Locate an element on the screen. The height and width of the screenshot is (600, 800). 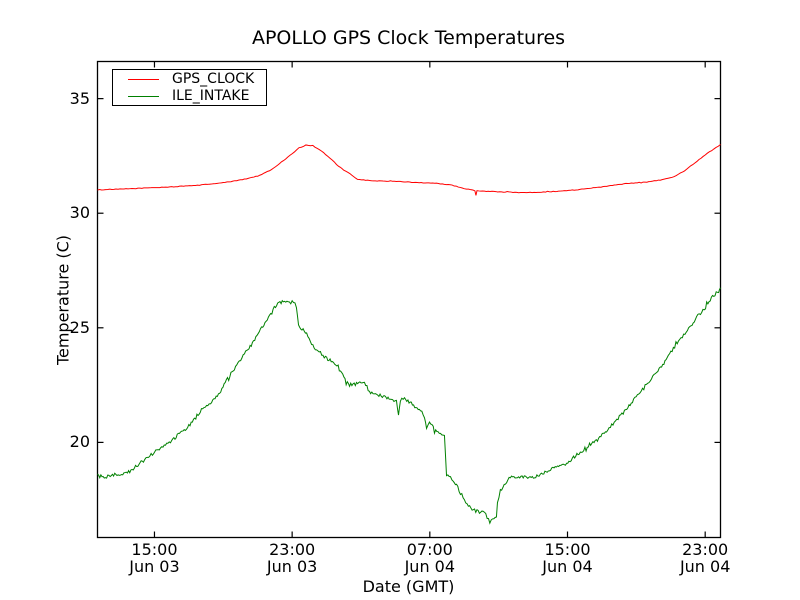
y-axis-label: Temperature (C) is located at coordinates (63, 300).